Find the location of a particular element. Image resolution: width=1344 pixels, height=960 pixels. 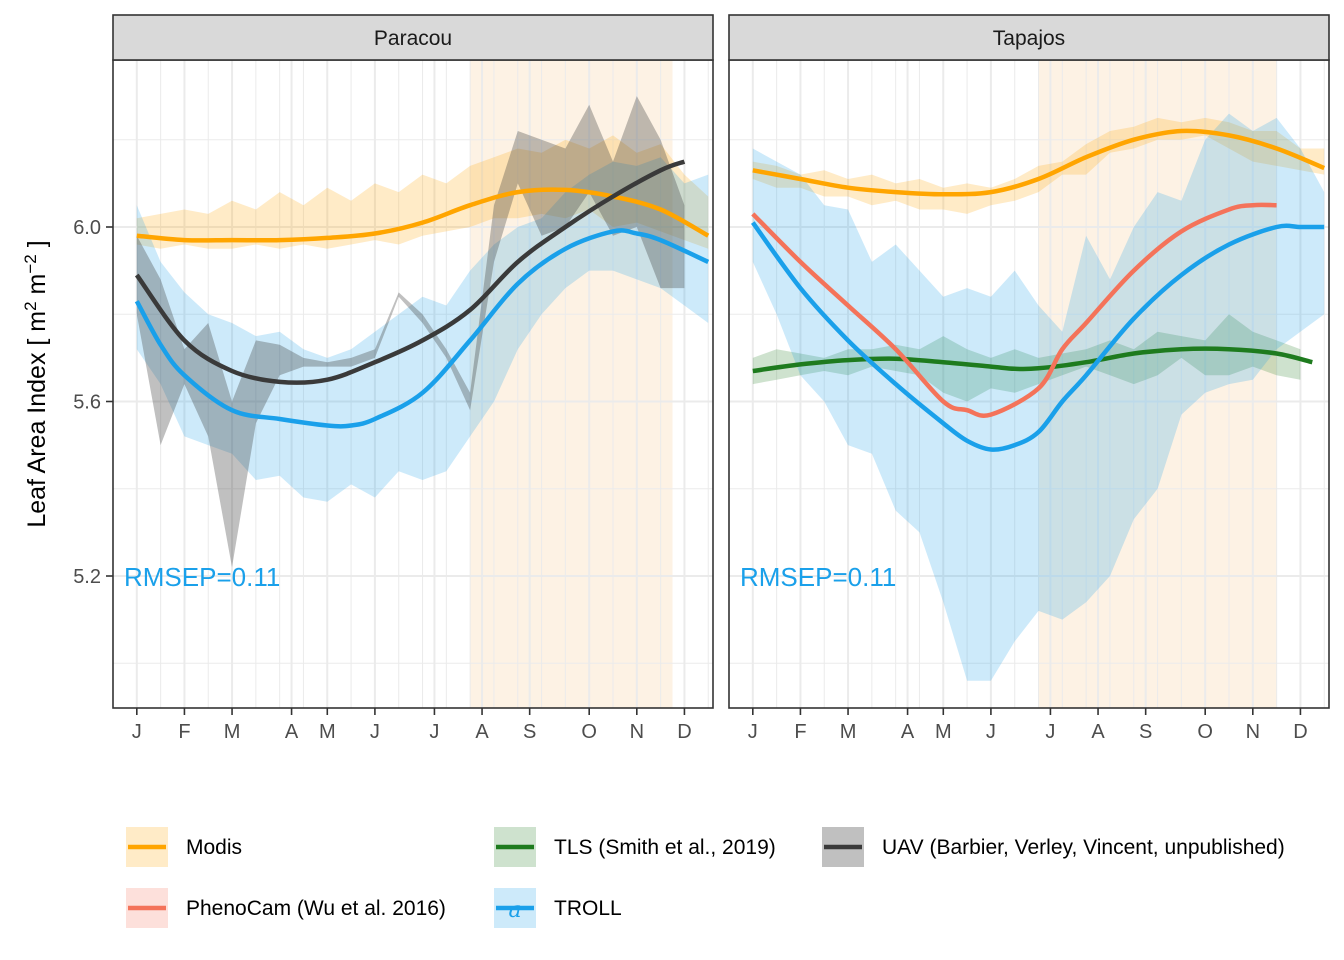

facet-strip-label: Tapajos is located at coordinates (1029, 38).